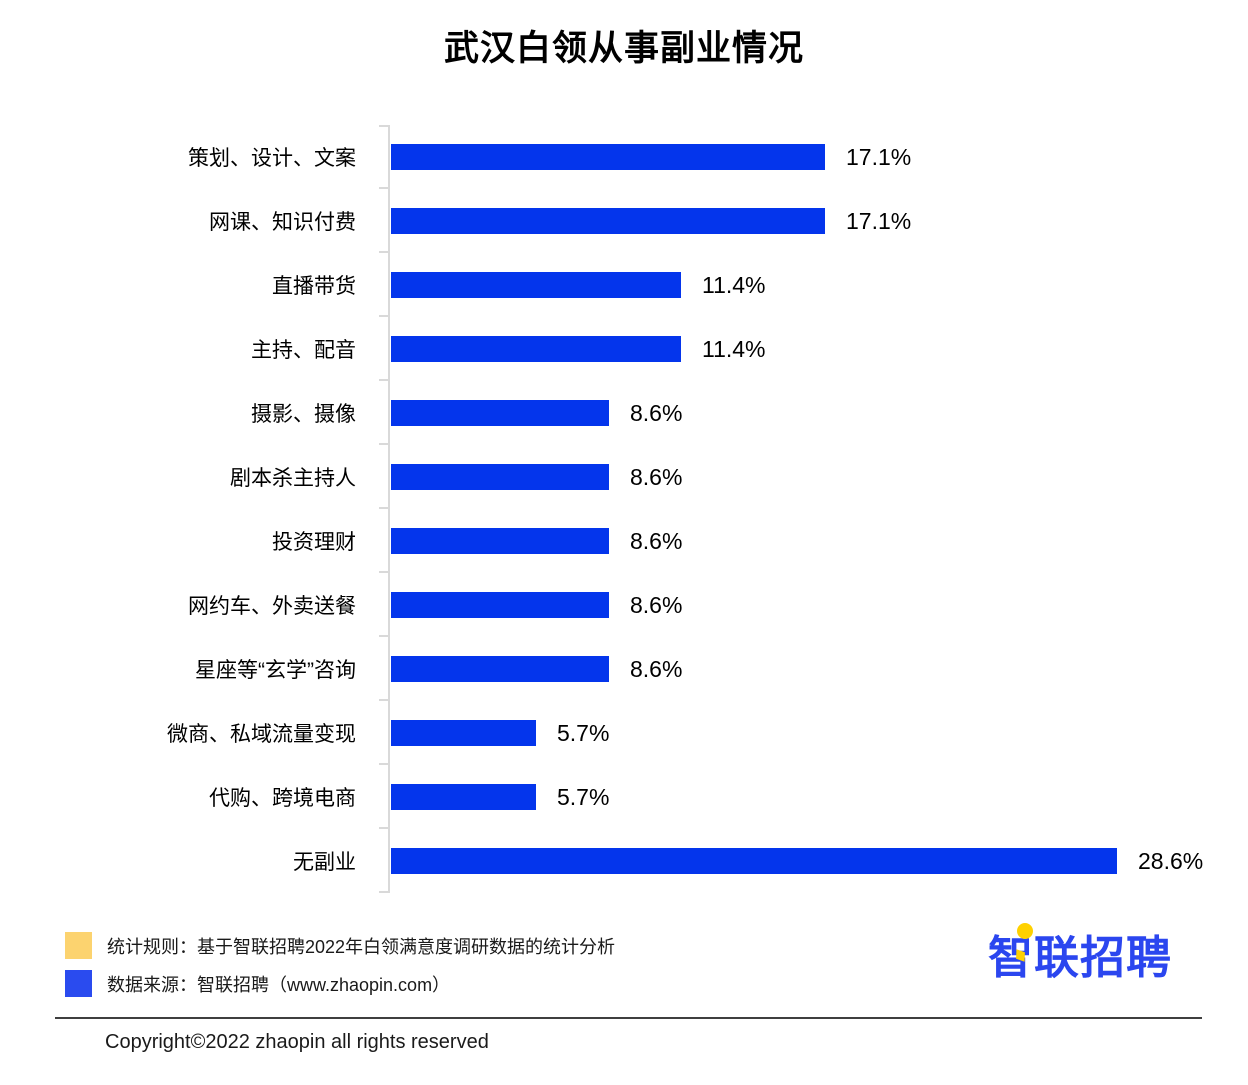 The width and height of the screenshot is (1248, 1085). Describe the element at coordinates (624, 477) in the screenshot. I see `chart-row: 剧本杀主持人 8.6%` at that location.